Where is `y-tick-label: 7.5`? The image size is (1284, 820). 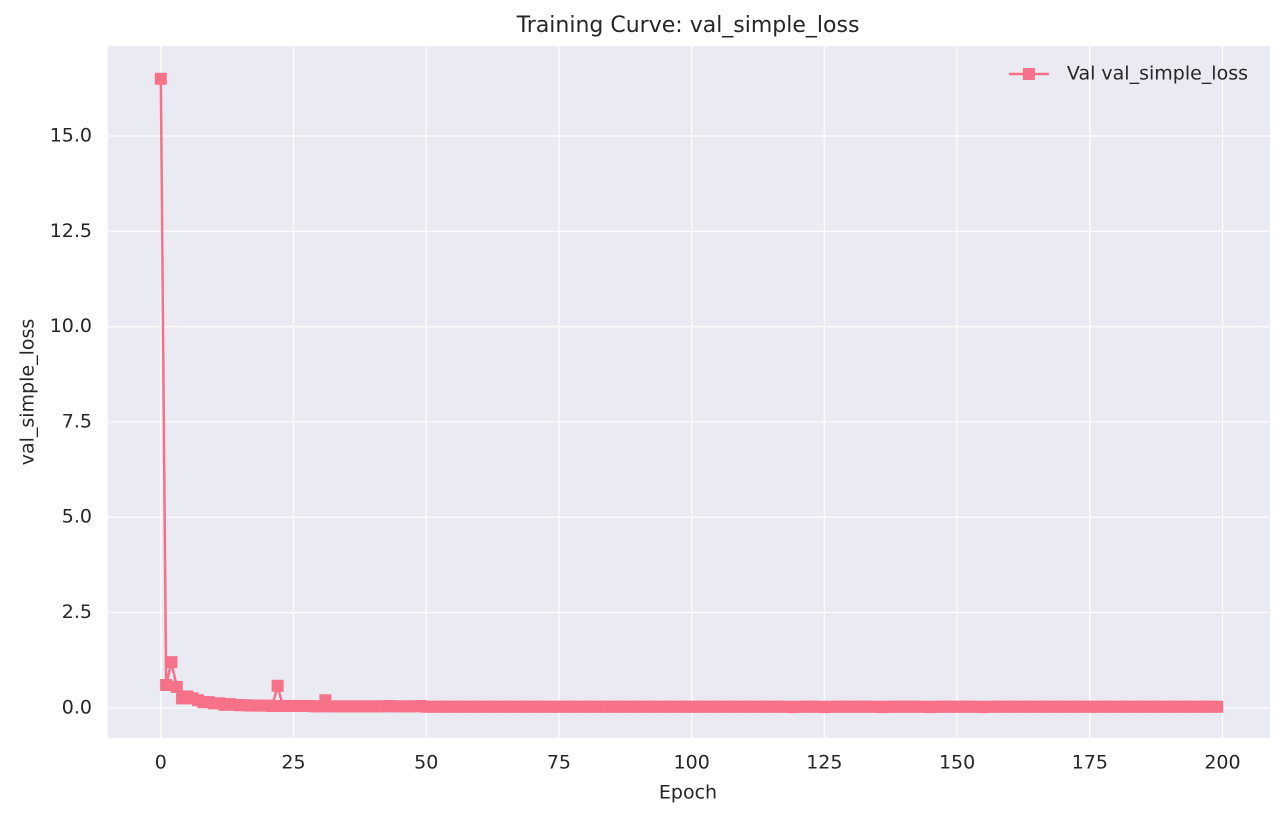
y-tick-label: 7.5 is located at coordinates (77, 421).